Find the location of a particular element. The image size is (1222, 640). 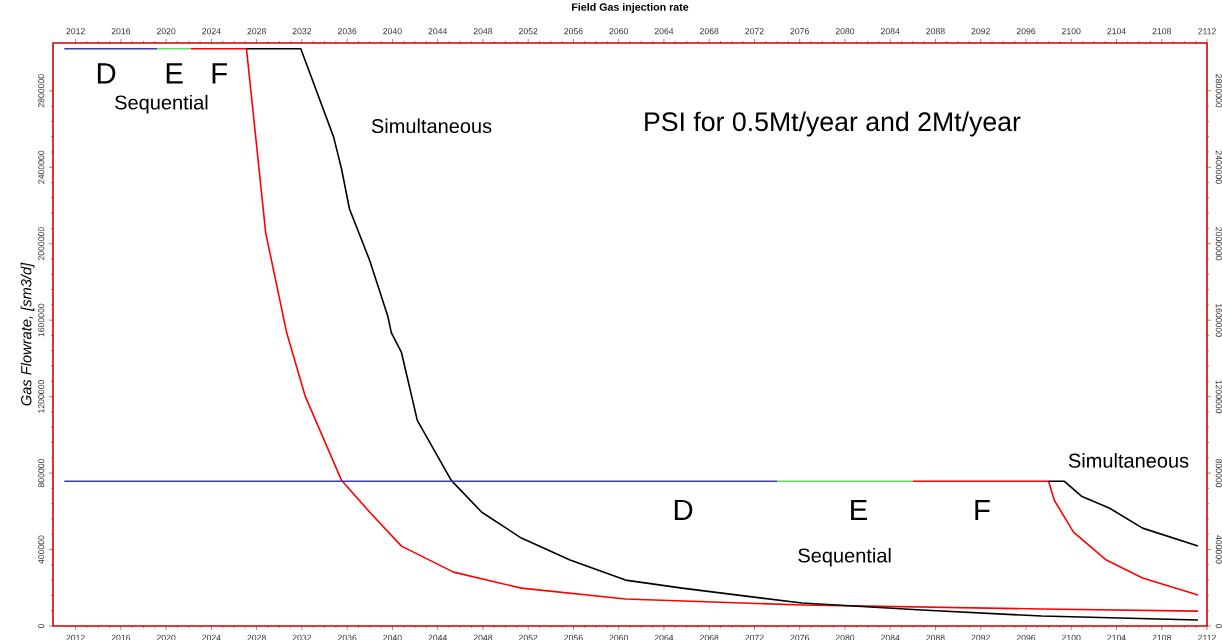

y2-tick-label: 800000 is located at coordinates (1218, 473).